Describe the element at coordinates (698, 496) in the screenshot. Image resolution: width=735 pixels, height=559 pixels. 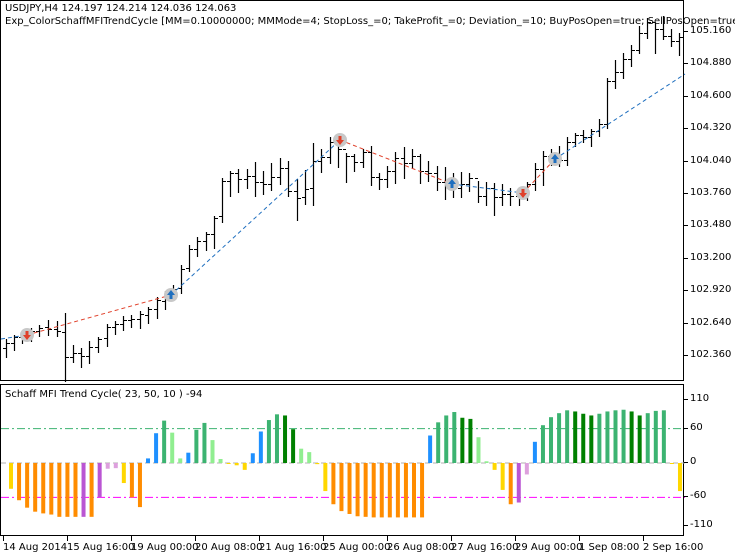
I see `indicator-label: -60` at that location.